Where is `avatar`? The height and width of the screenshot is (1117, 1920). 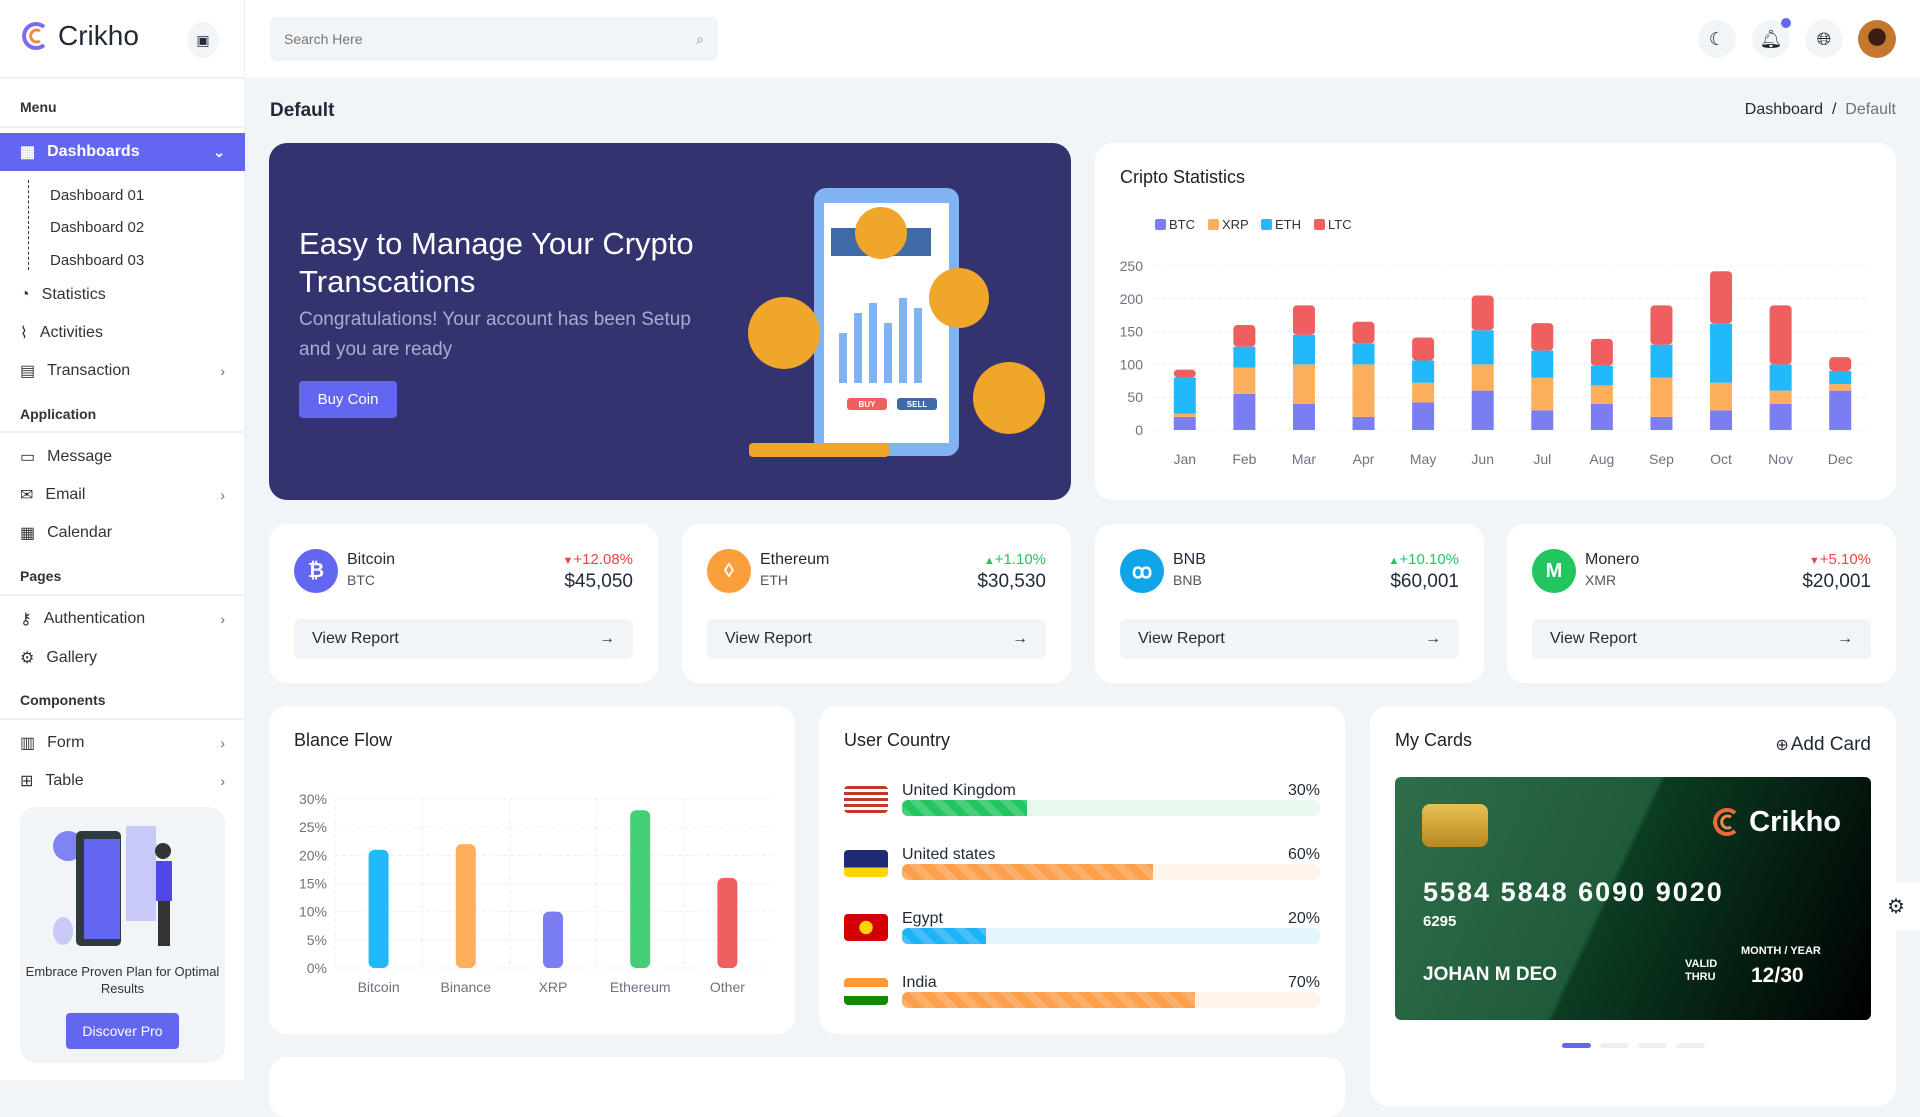
avatar is located at coordinates (1877, 39).